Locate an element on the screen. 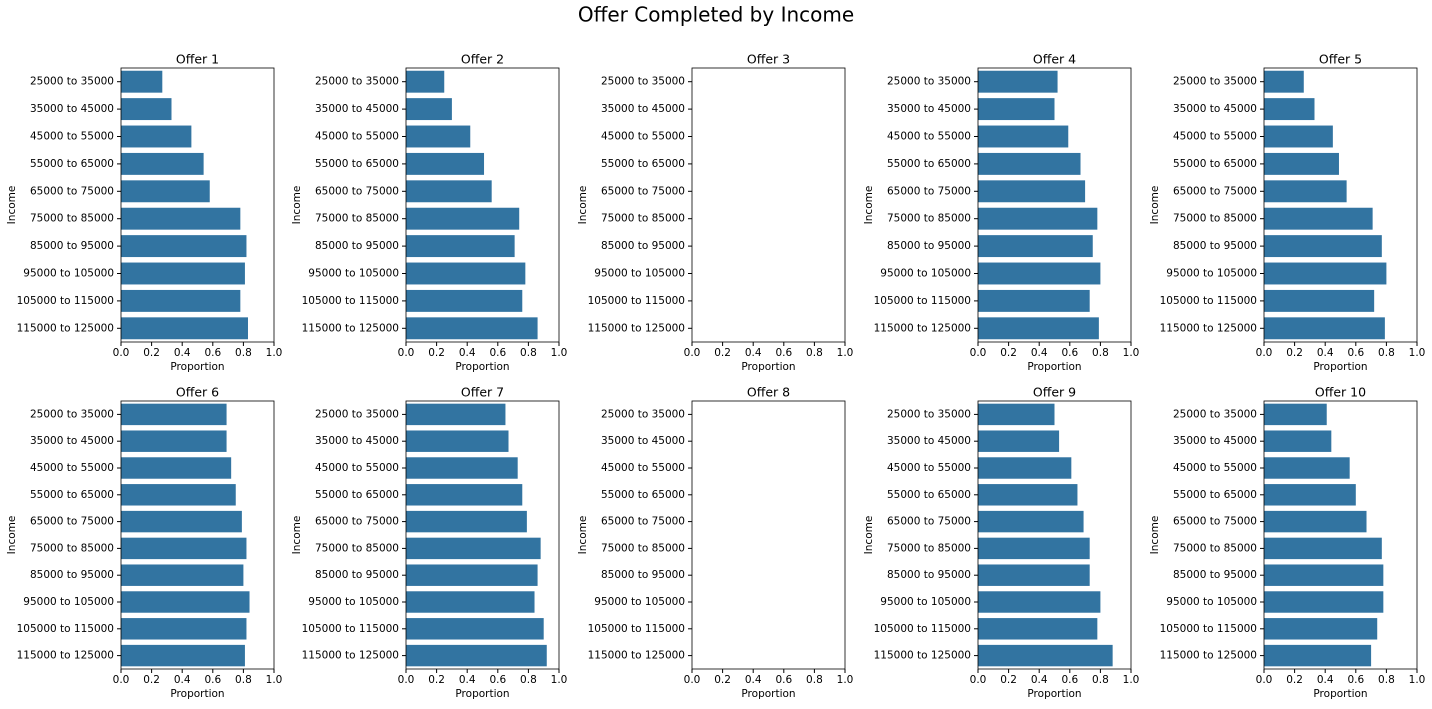 This screenshot has width=1432, height=709. y-tick-label: 115000 to 125000 is located at coordinates (65, 656).